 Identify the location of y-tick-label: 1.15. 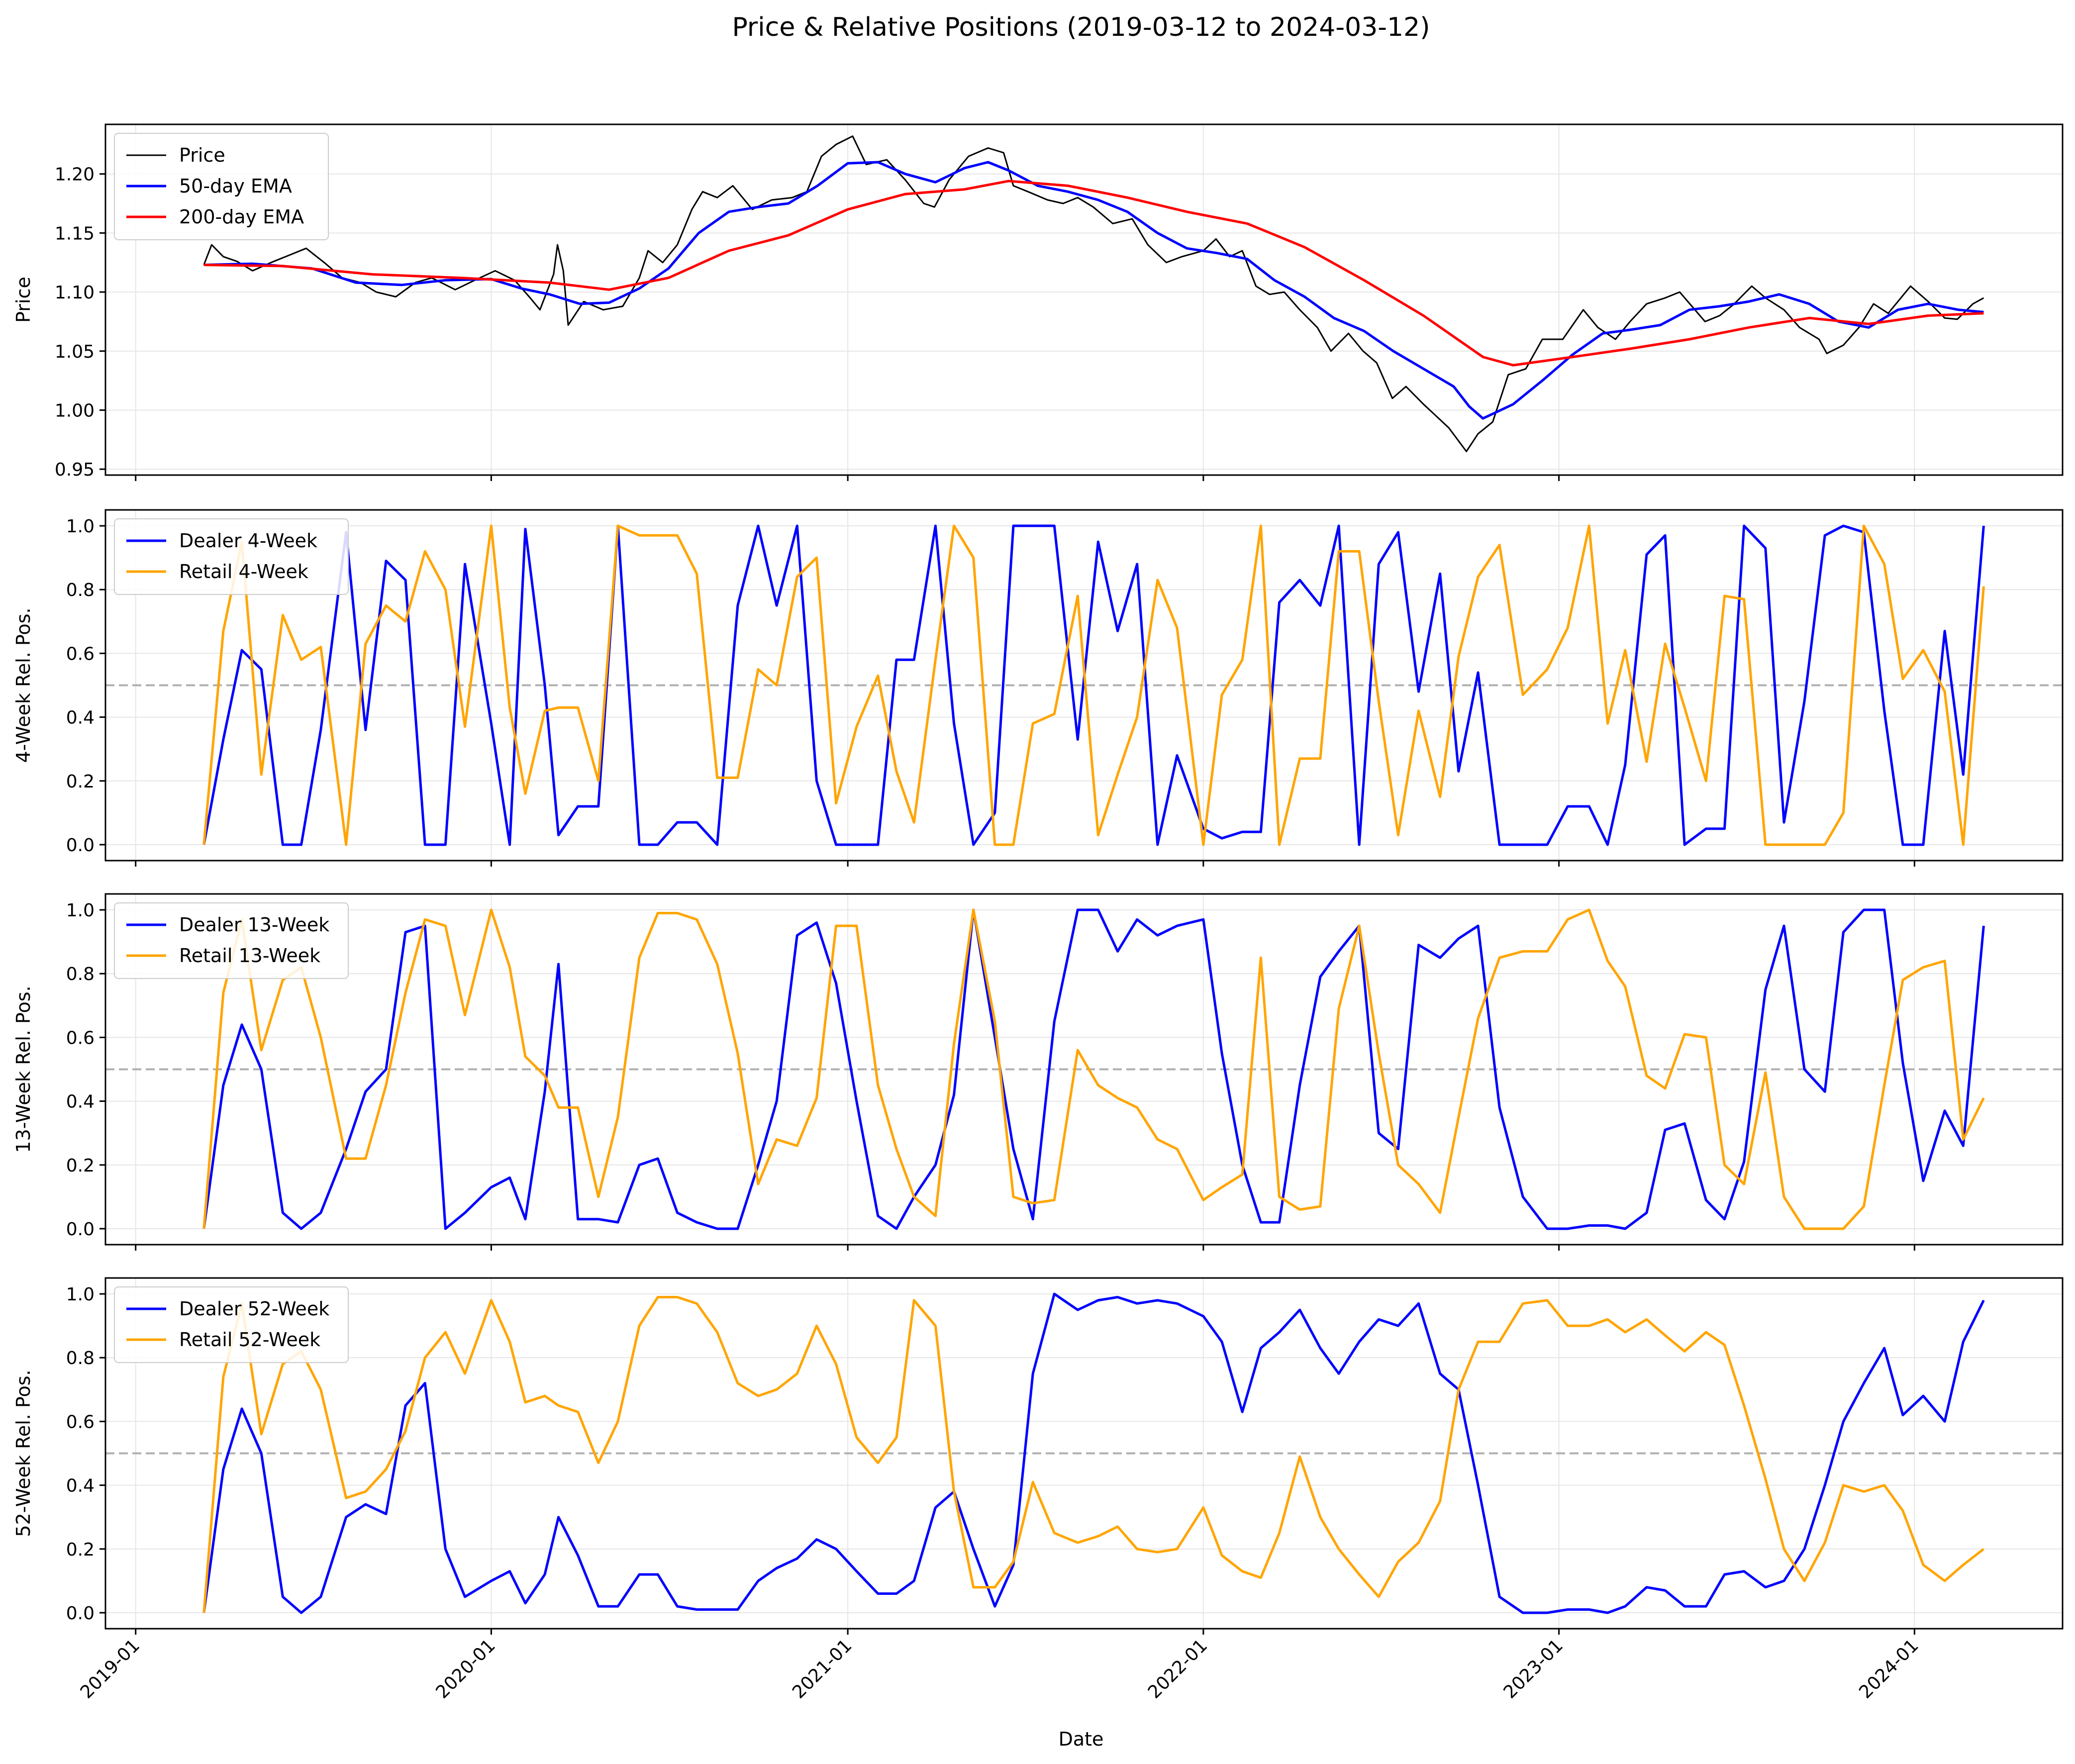
(75, 233).